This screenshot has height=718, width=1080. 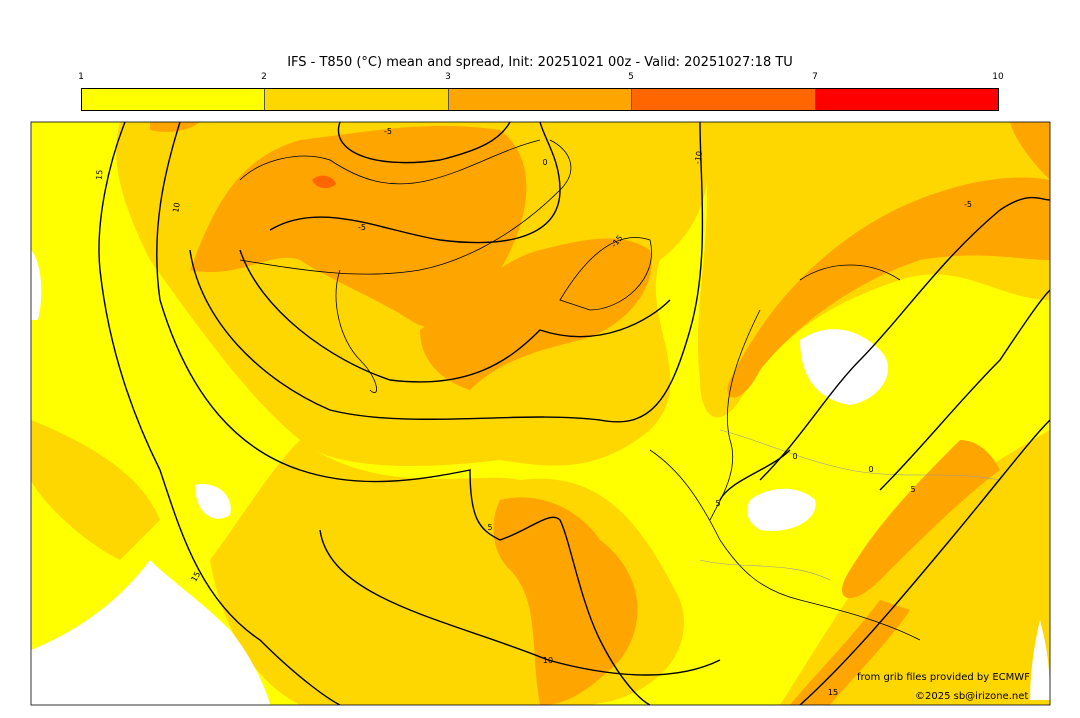 I want to click on colorbar, so click(x=540, y=99).